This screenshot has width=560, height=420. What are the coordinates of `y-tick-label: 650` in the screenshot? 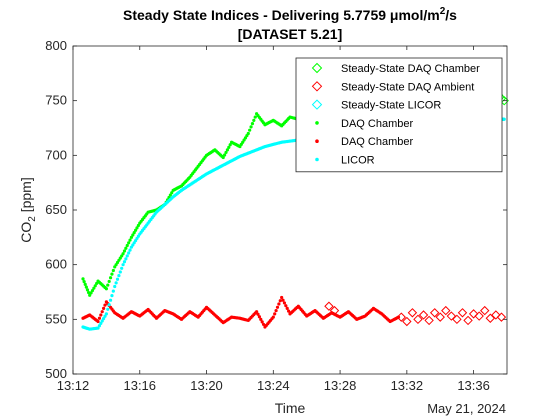 It's located at (56, 209).